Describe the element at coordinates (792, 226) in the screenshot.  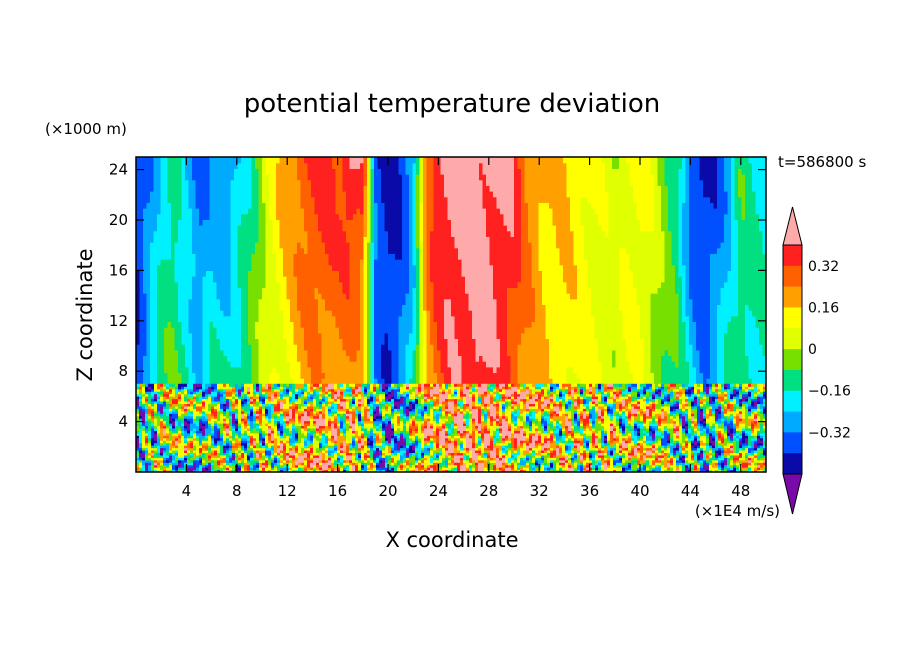
I see `colorbar-extend-high` at that location.